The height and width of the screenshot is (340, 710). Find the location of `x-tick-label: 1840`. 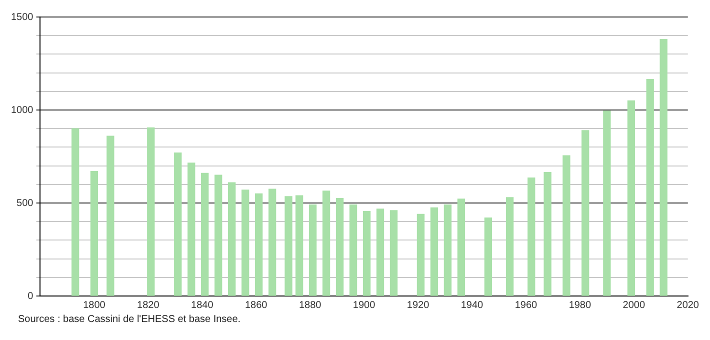

x-tick-label: 1840 is located at coordinates (202, 305).